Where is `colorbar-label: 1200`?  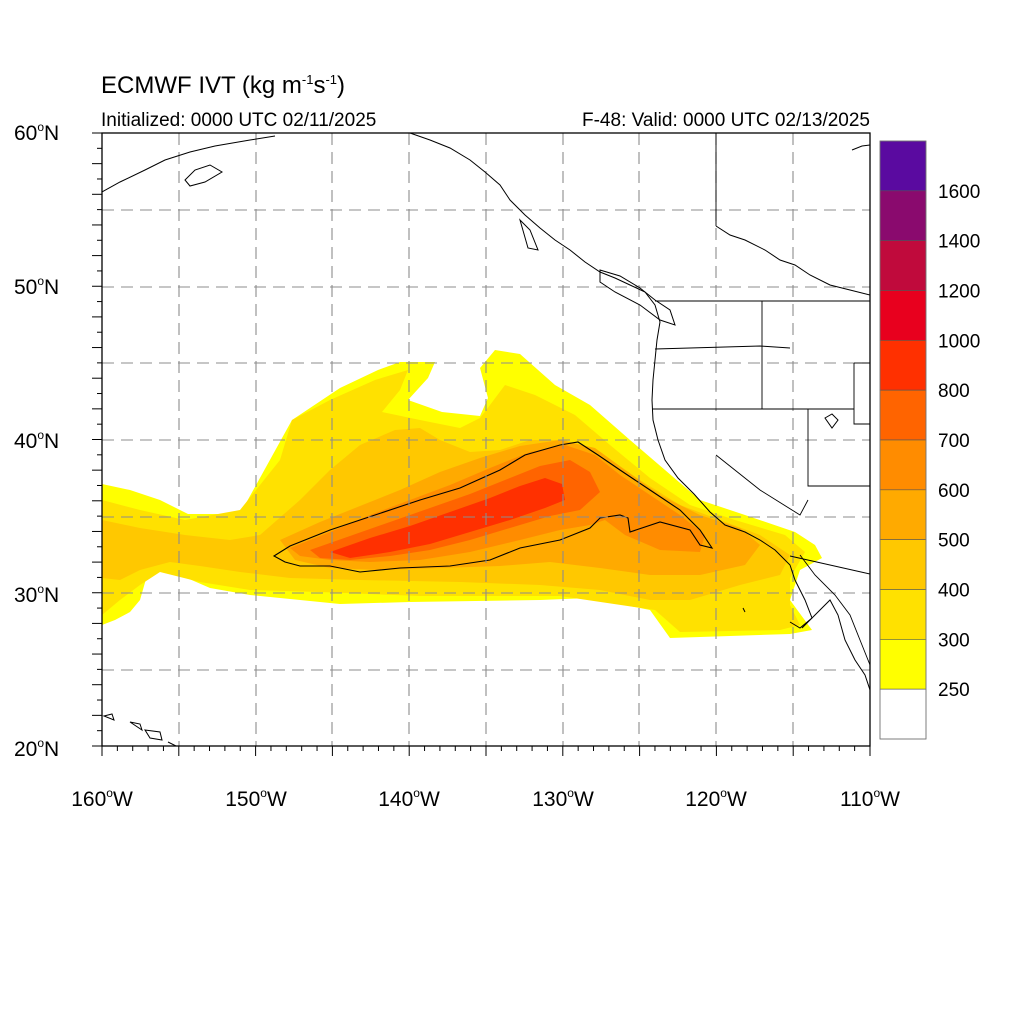
colorbar-label: 1200 is located at coordinates (959, 292).